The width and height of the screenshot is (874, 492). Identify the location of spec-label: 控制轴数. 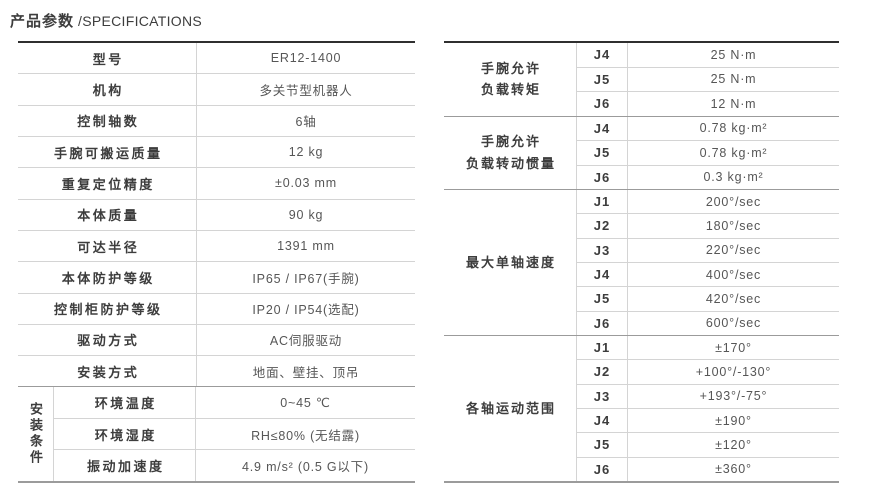
(107, 120).